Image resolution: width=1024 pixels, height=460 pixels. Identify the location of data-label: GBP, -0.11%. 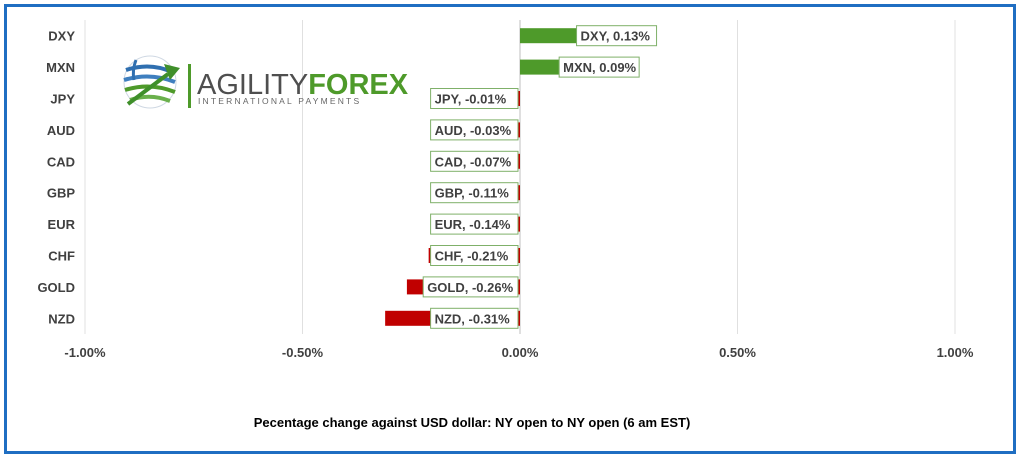
(472, 193).